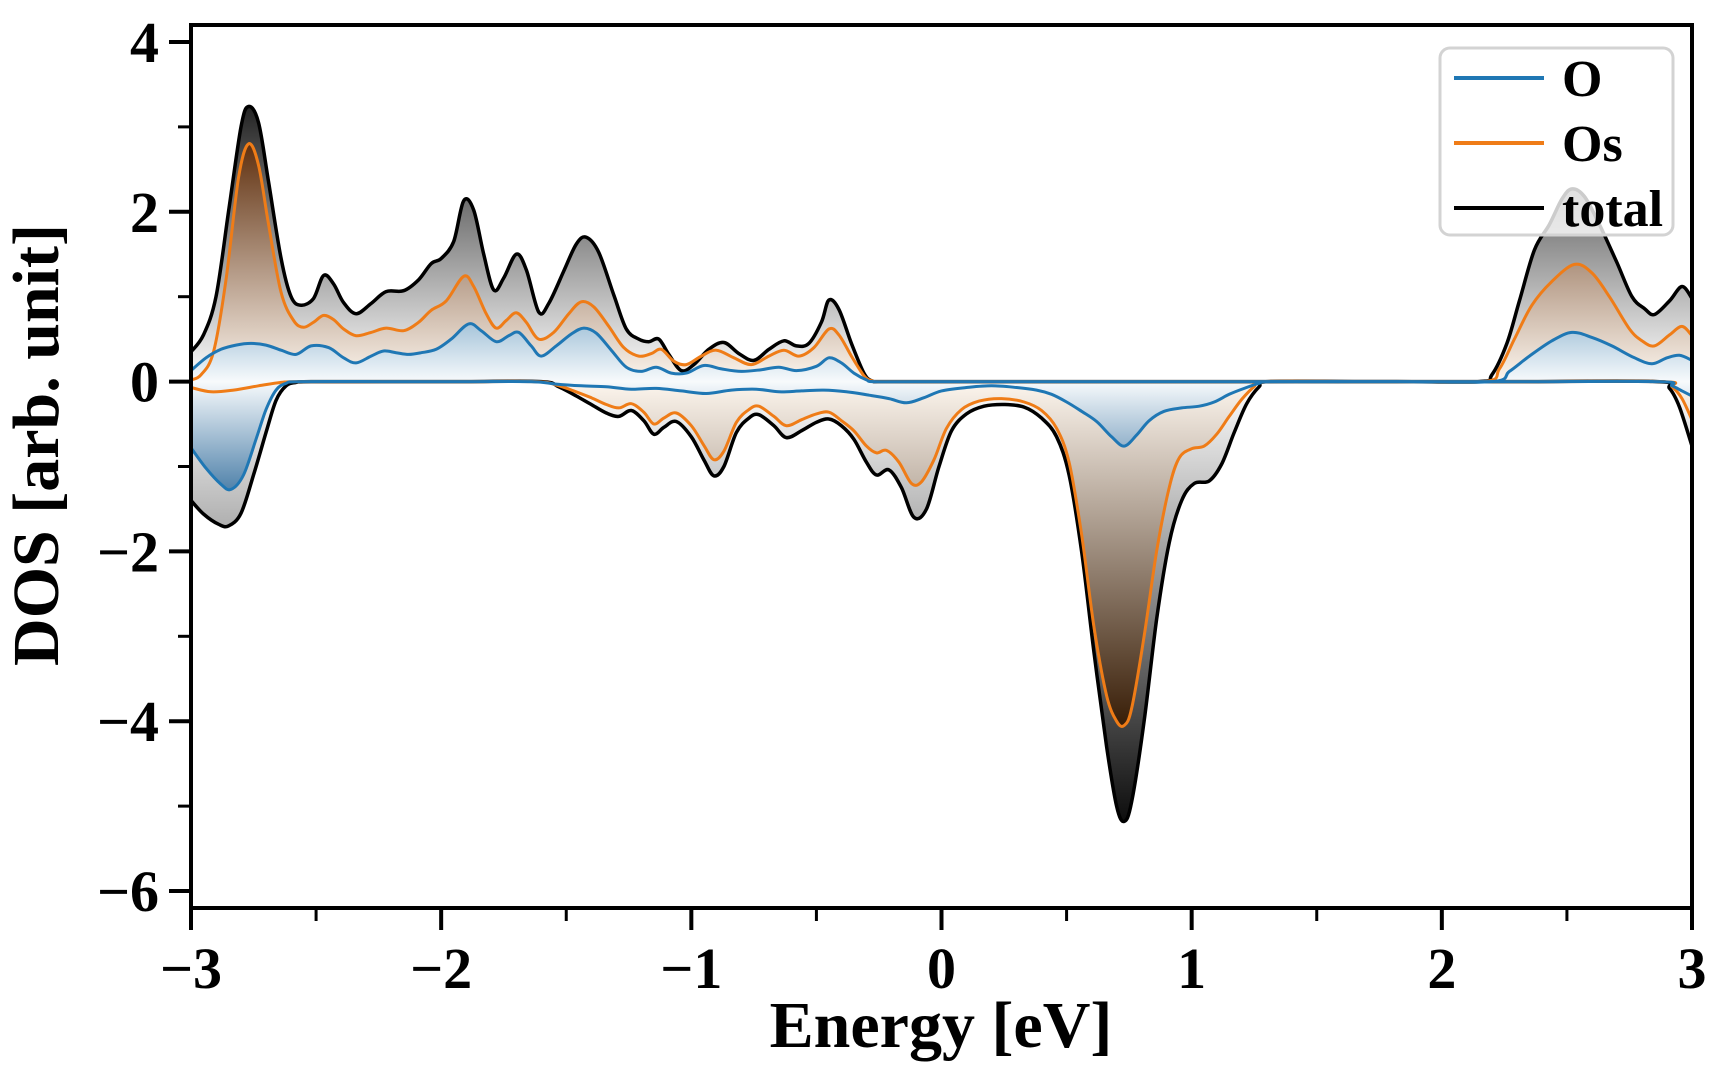 The height and width of the screenshot is (1080, 1728). What do you see at coordinates (191, 968) in the screenshot?
I see `x-tick-label: −3` at bounding box center [191, 968].